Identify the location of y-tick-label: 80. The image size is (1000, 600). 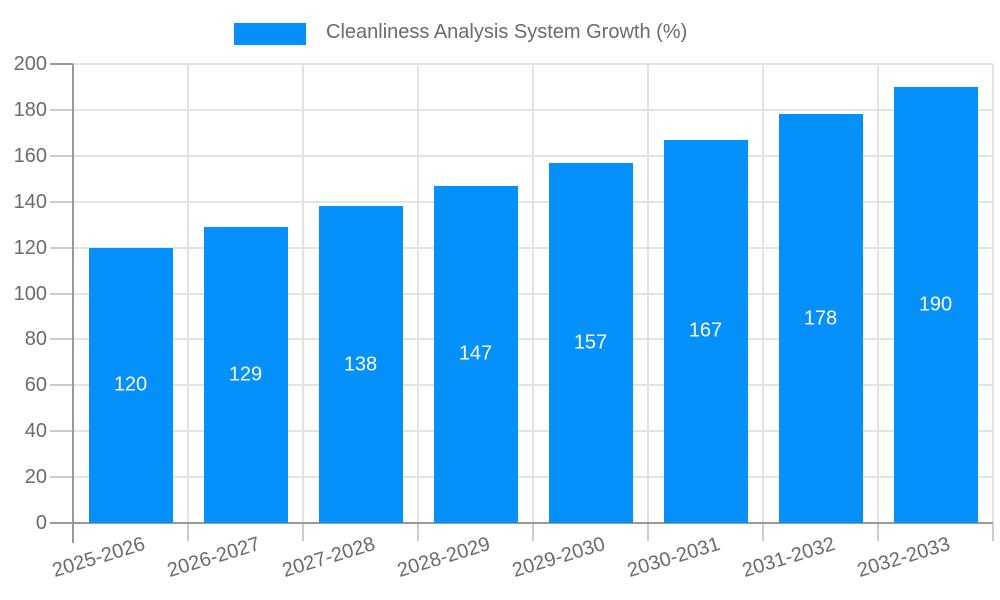
(35, 339).